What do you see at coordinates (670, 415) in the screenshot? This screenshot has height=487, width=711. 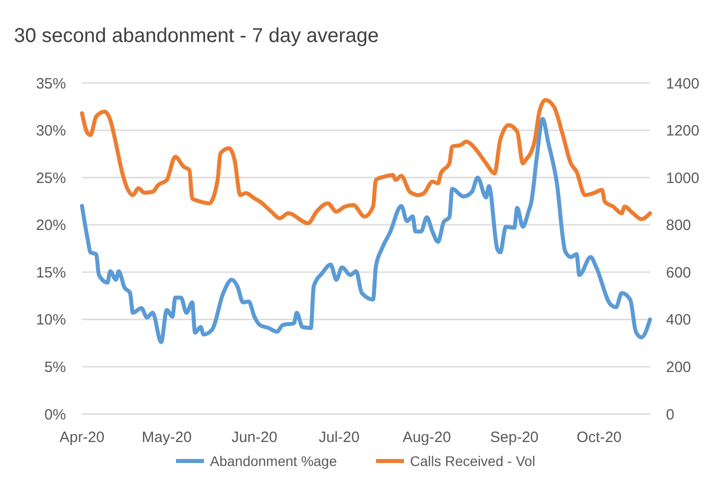 I see `y2-tick-label: 0` at bounding box center [670, 415].